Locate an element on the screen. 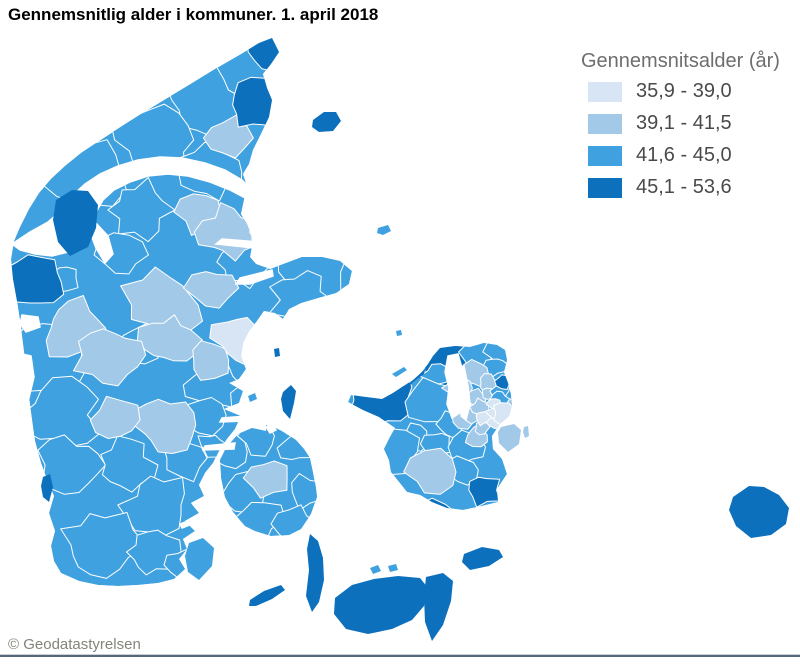  region-esbjerg is located at coordinates (72, 464).